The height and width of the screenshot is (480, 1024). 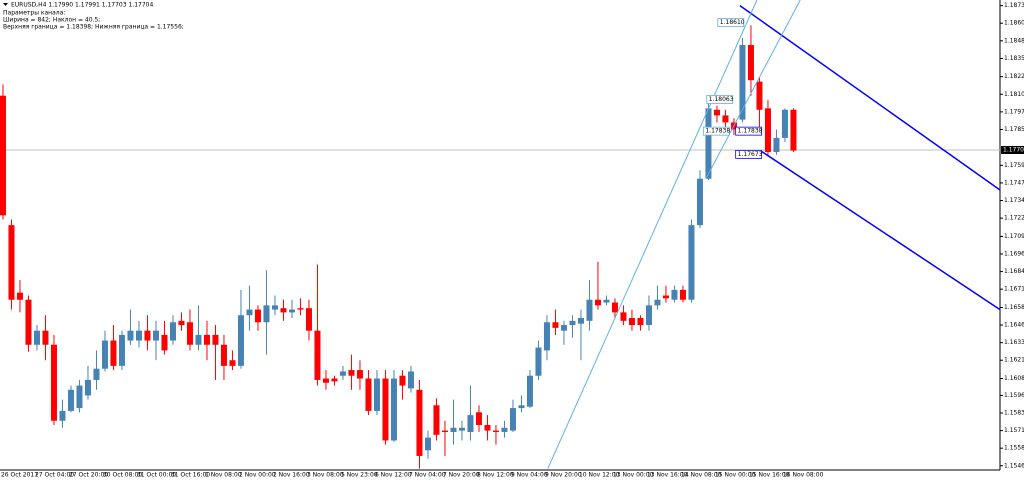 I want to click on x-tick-label: 31 Oct 16:00, so click(x=190, y=475).